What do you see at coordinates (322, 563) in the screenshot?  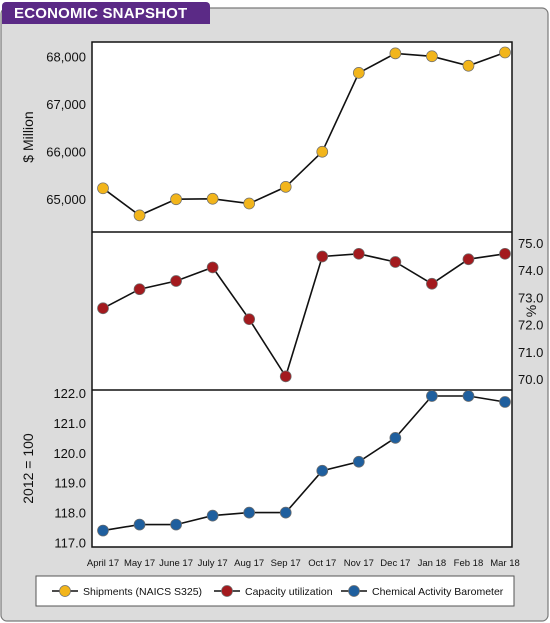 I see `x-tick-label: Oct 17` at bounding box center [322, 563].